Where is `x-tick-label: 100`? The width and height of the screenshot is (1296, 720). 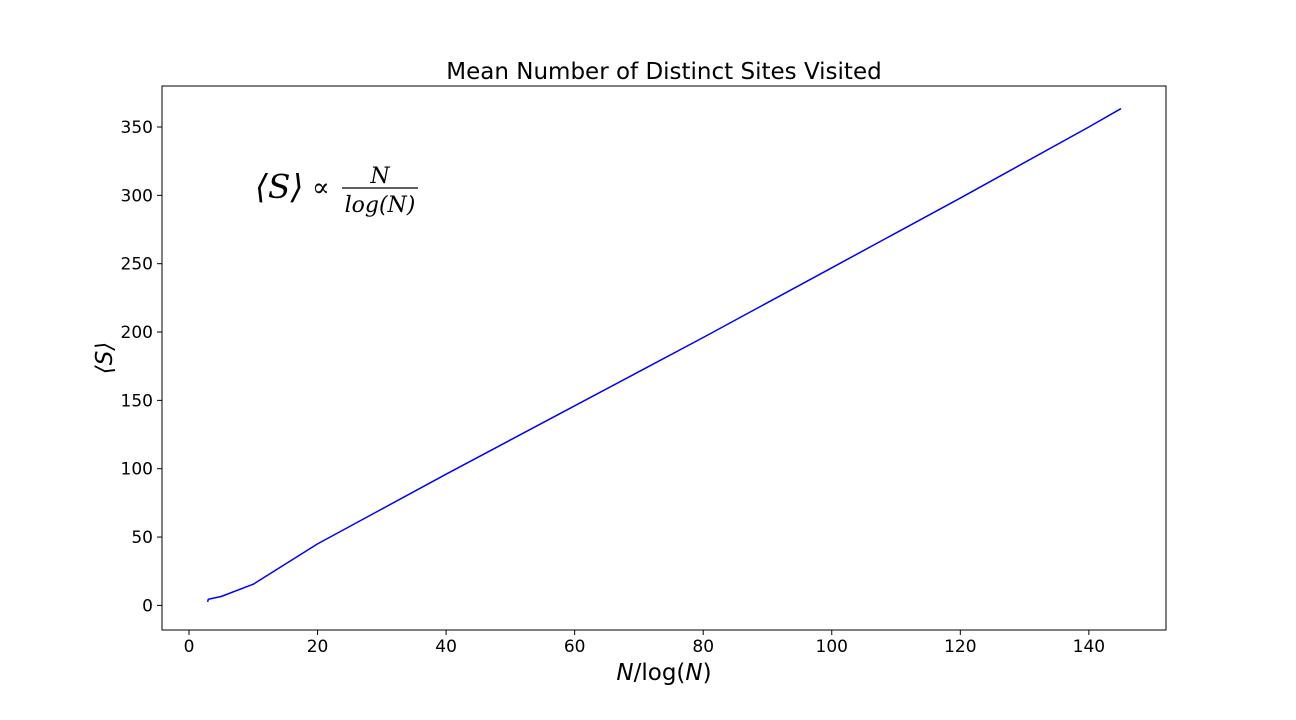 x-tick-label: 100 is located at coordinates (832, 647).